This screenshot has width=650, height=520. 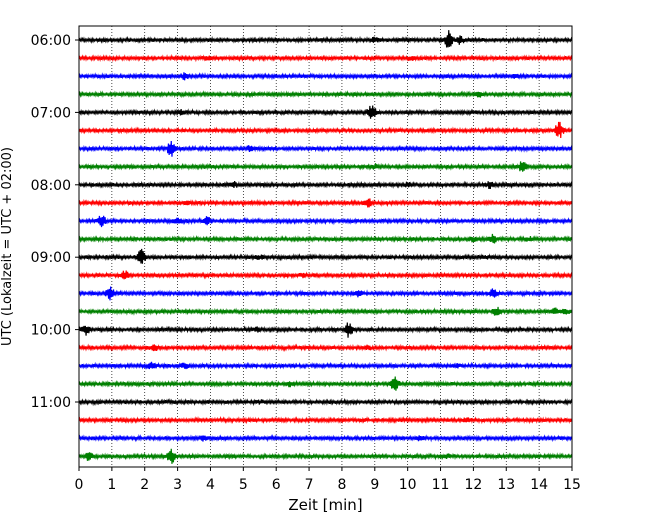 What do you see at coordinates (51, 41) in the screenshot?
I see `y-tick-label: 06:00` at bounding box center [51, 41].